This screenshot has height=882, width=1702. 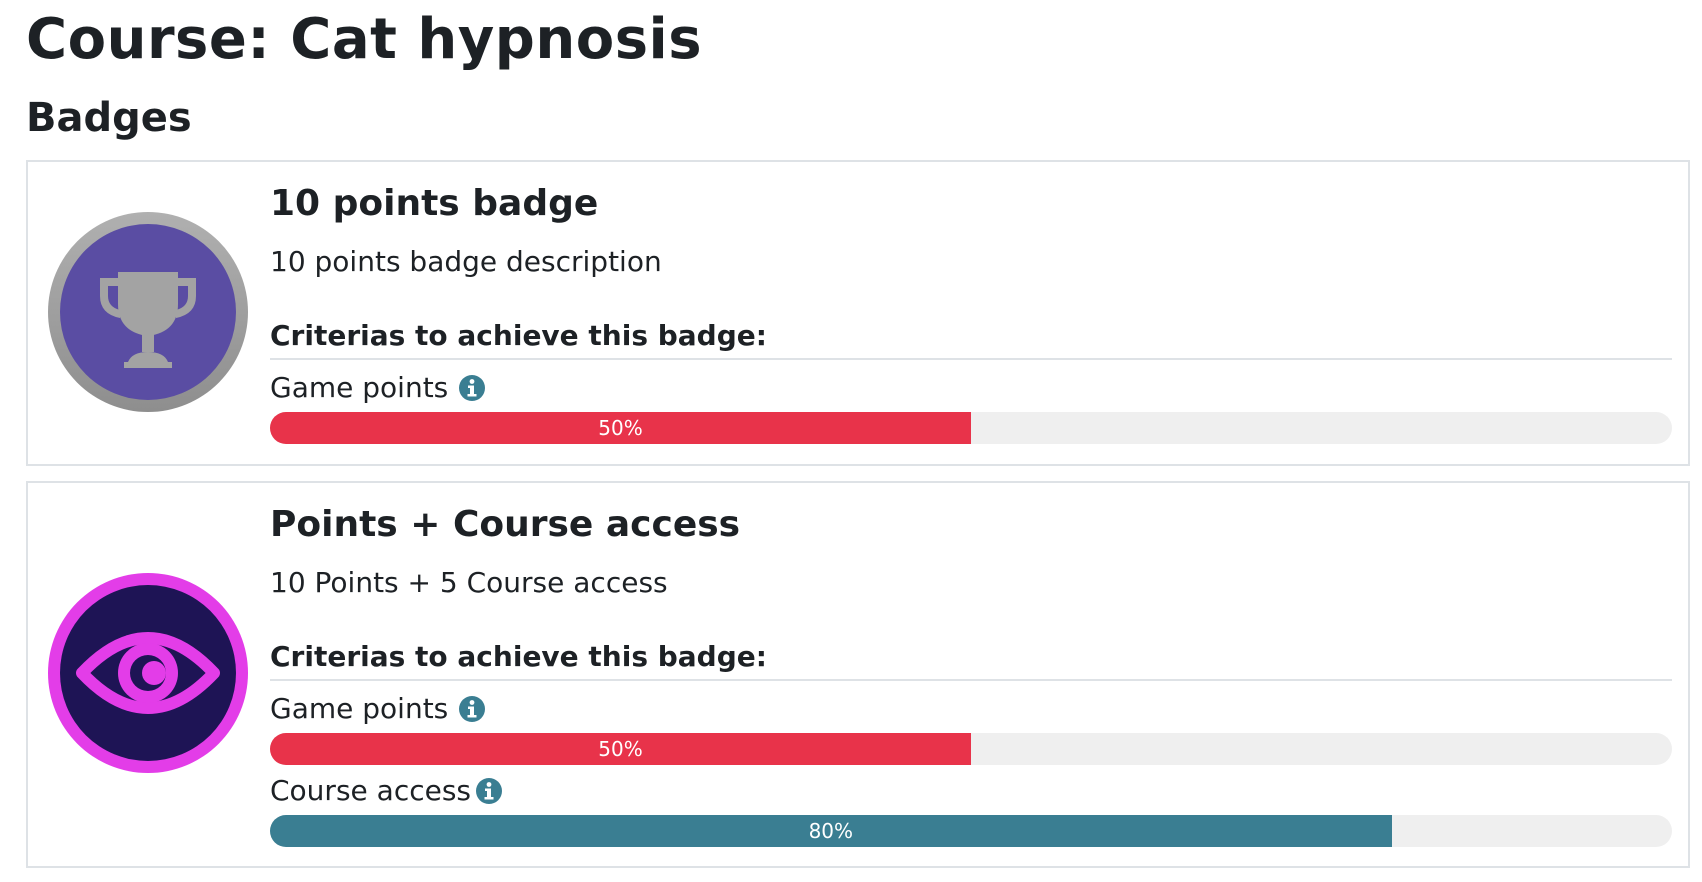 What do you see at coordinates (469, 582) in the screenshot?
I see `badge-description: 10 Points + 5 Course access` at bounding box center [469, 582].